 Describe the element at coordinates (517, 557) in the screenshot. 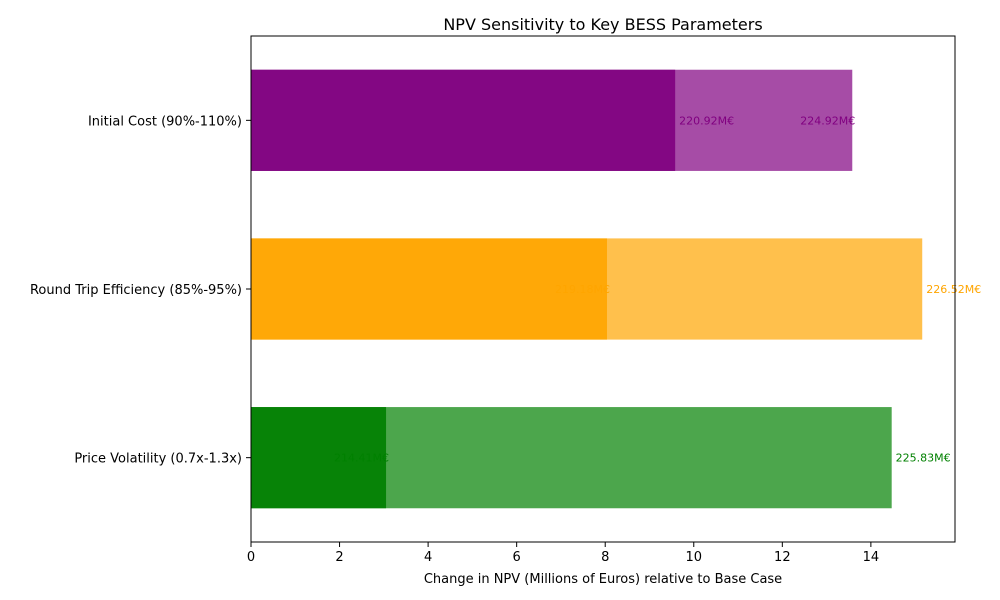

I see `x-tick-label-3: 6` at that location.